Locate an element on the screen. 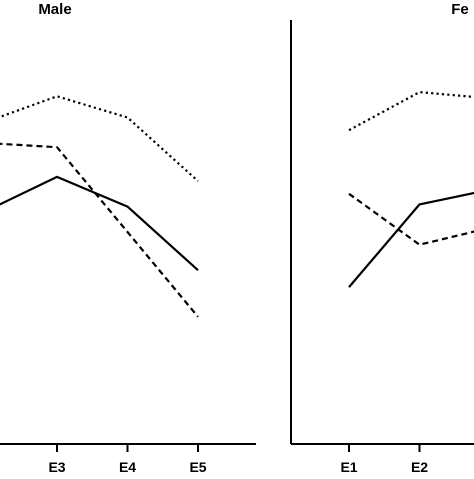 The image size is (474, 479). panel-2-series-solid-line is located at coordinates (411, 239).